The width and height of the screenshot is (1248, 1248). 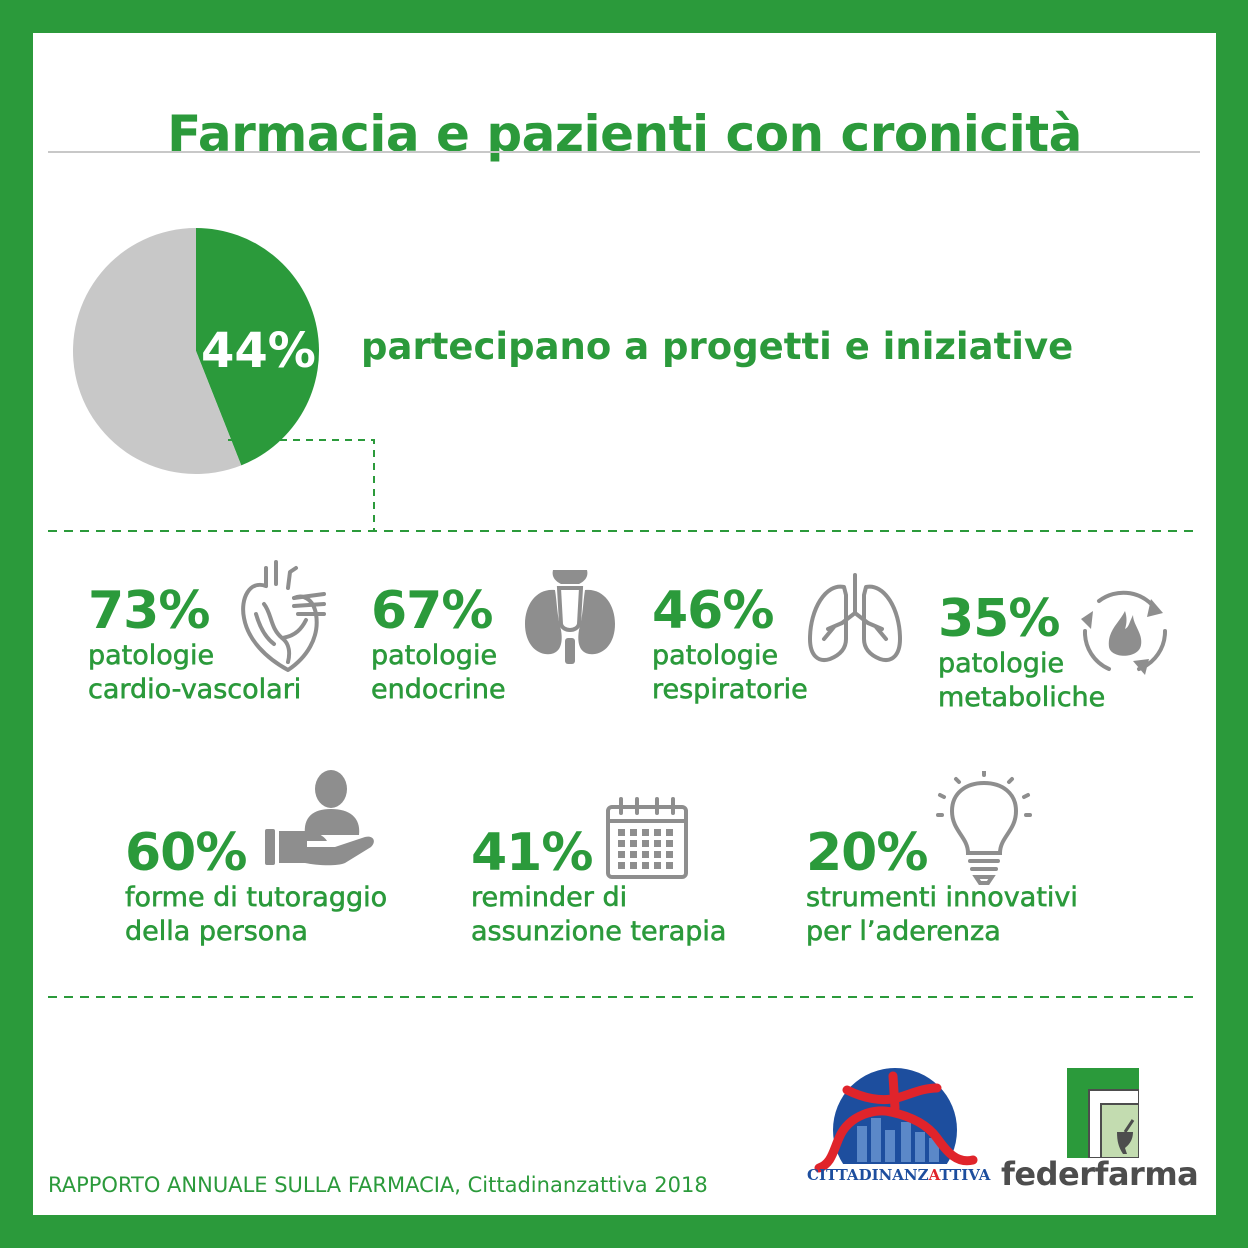 I want to click on stat-tutoring: 60% forme di tutoraggio della persona, so click(x=256, y=886).